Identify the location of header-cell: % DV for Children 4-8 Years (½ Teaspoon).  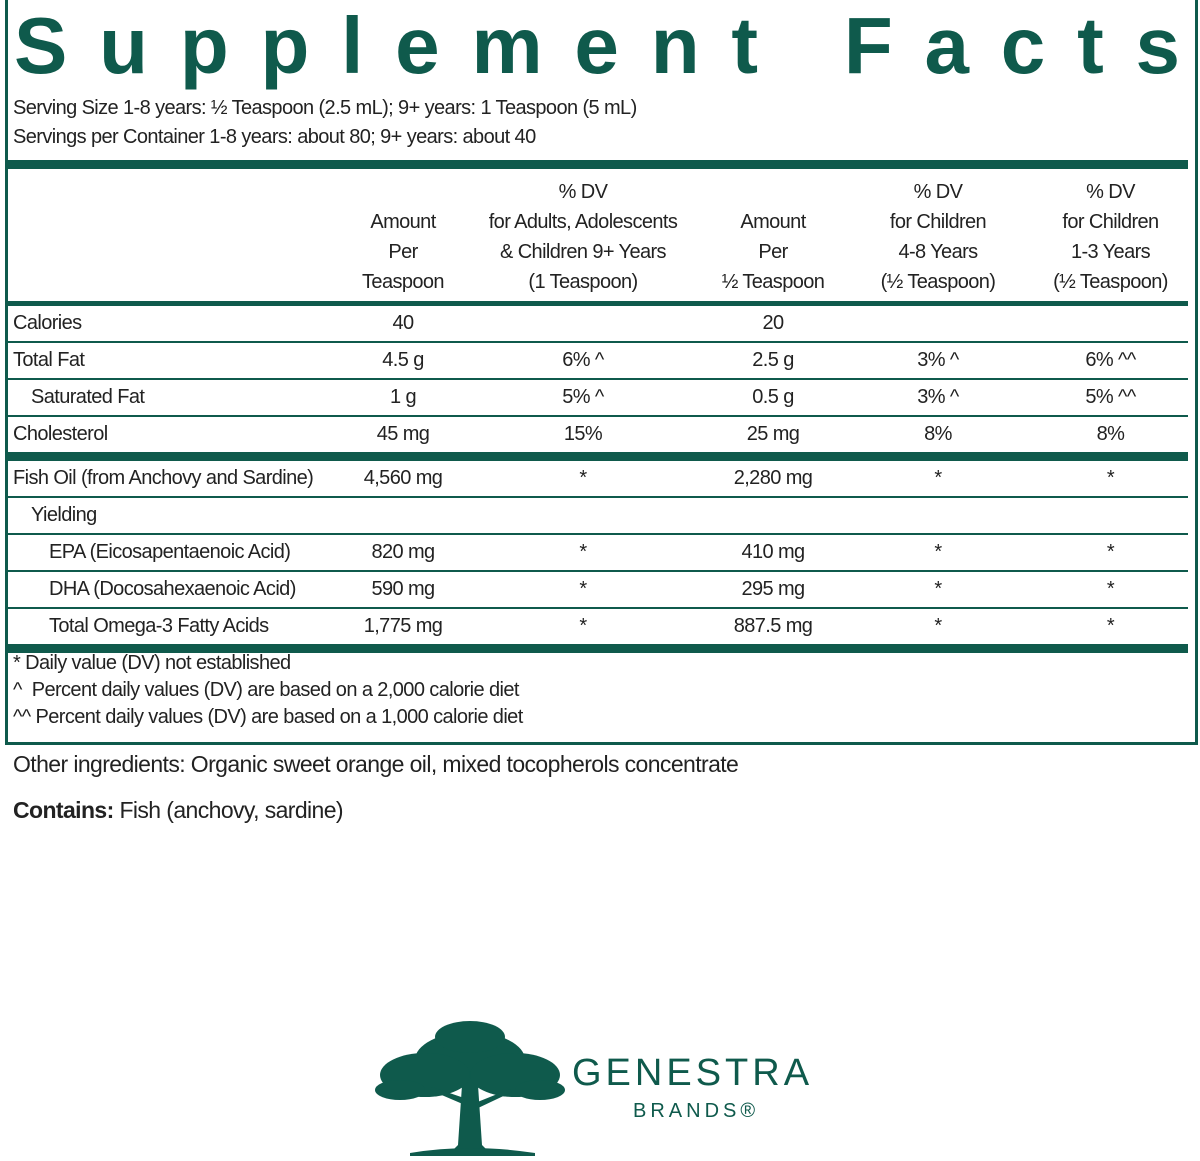
(938, 233).